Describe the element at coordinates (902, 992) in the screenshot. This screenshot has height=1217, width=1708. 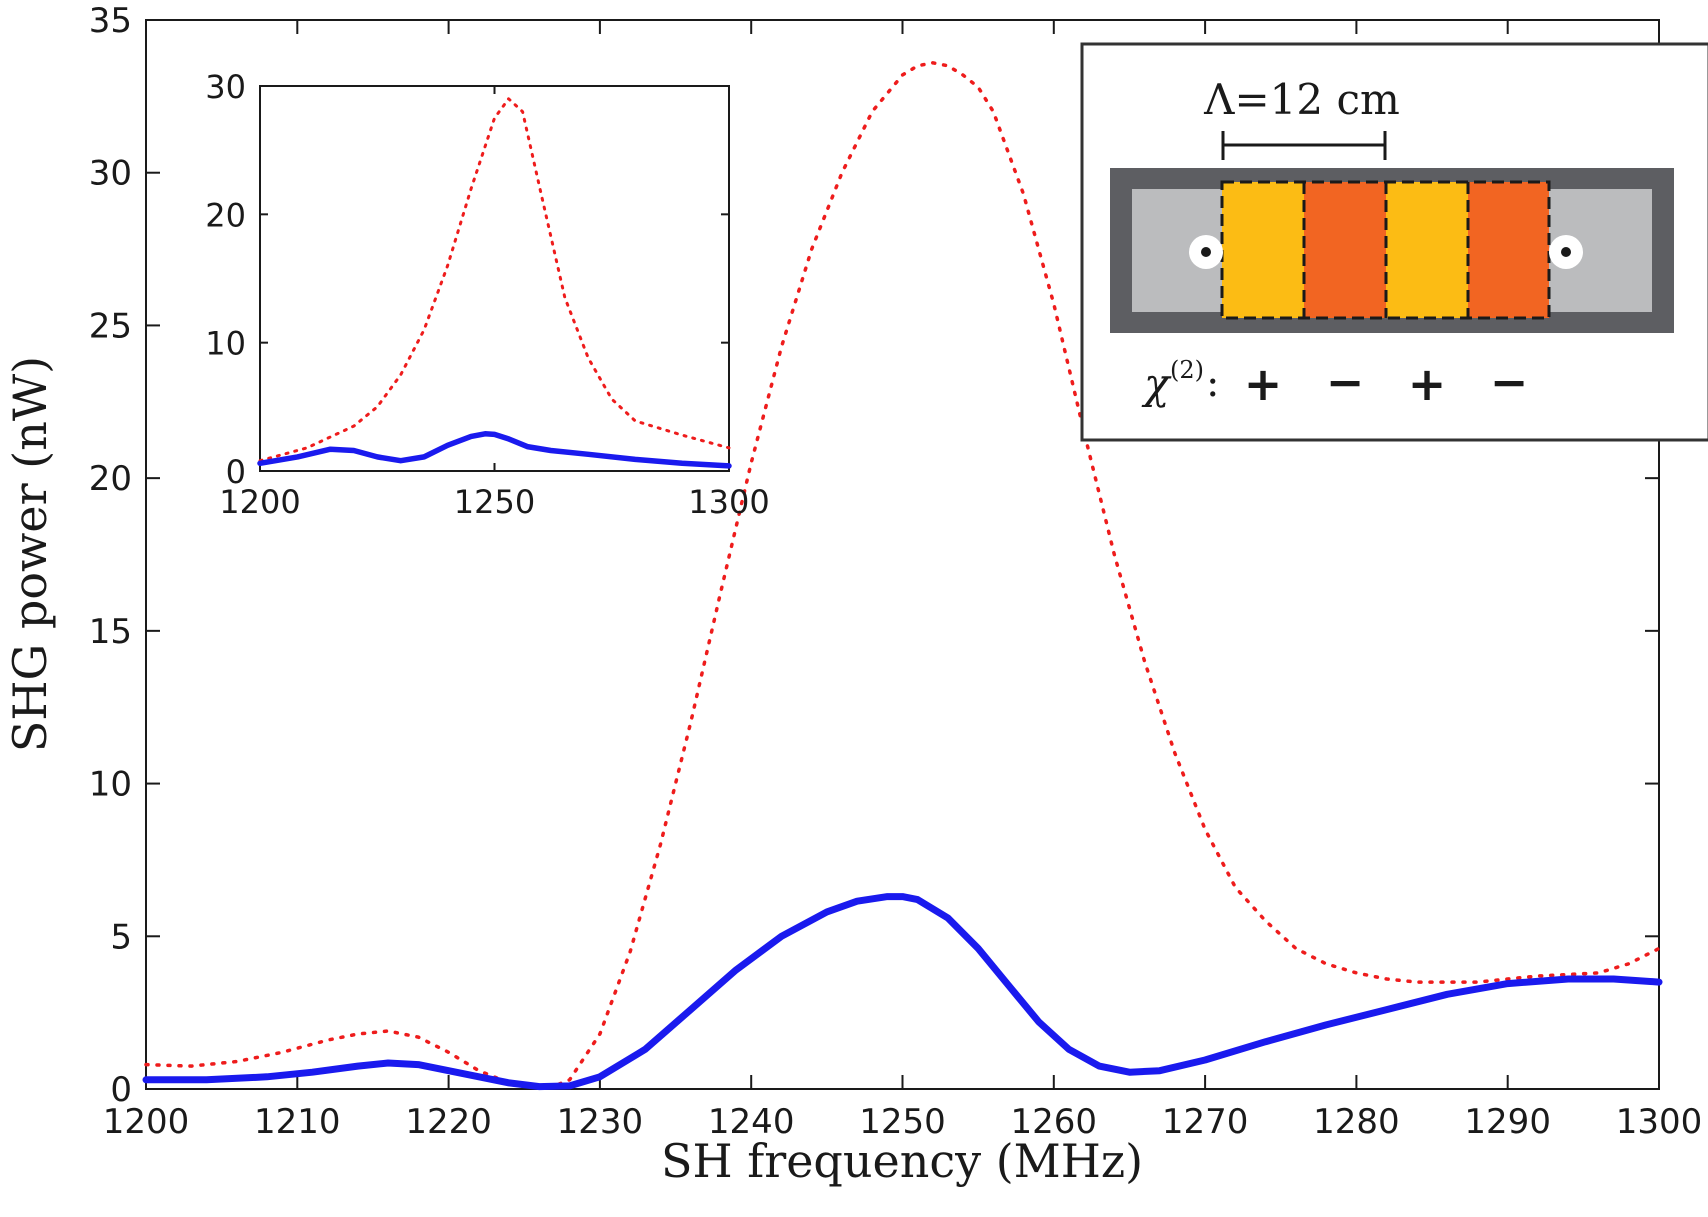
I see `main-series-solid-line` at that location.